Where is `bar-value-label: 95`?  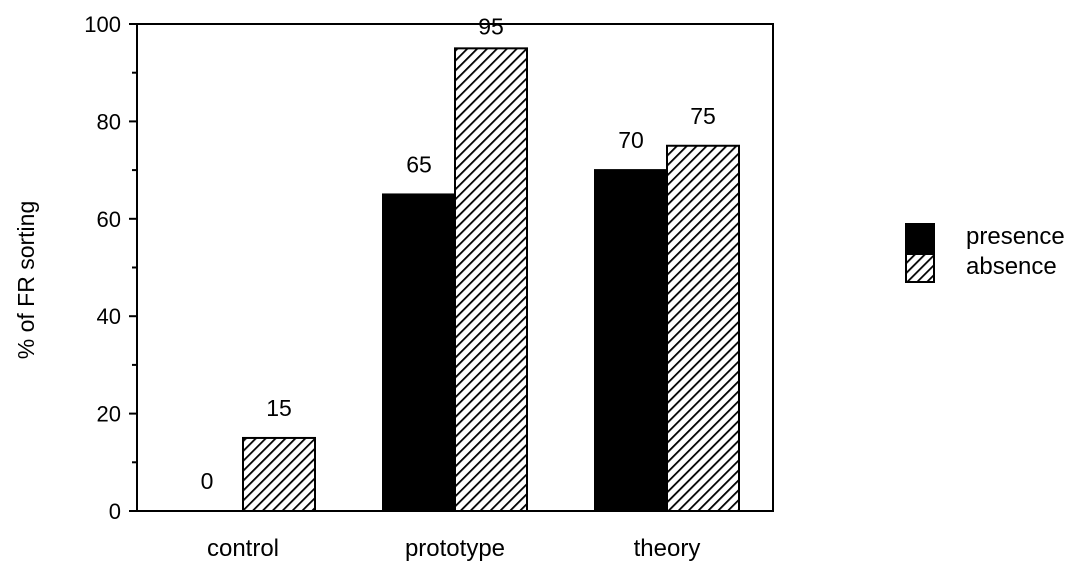 bar-value-label: 95 is located at coordinates (491, 26).